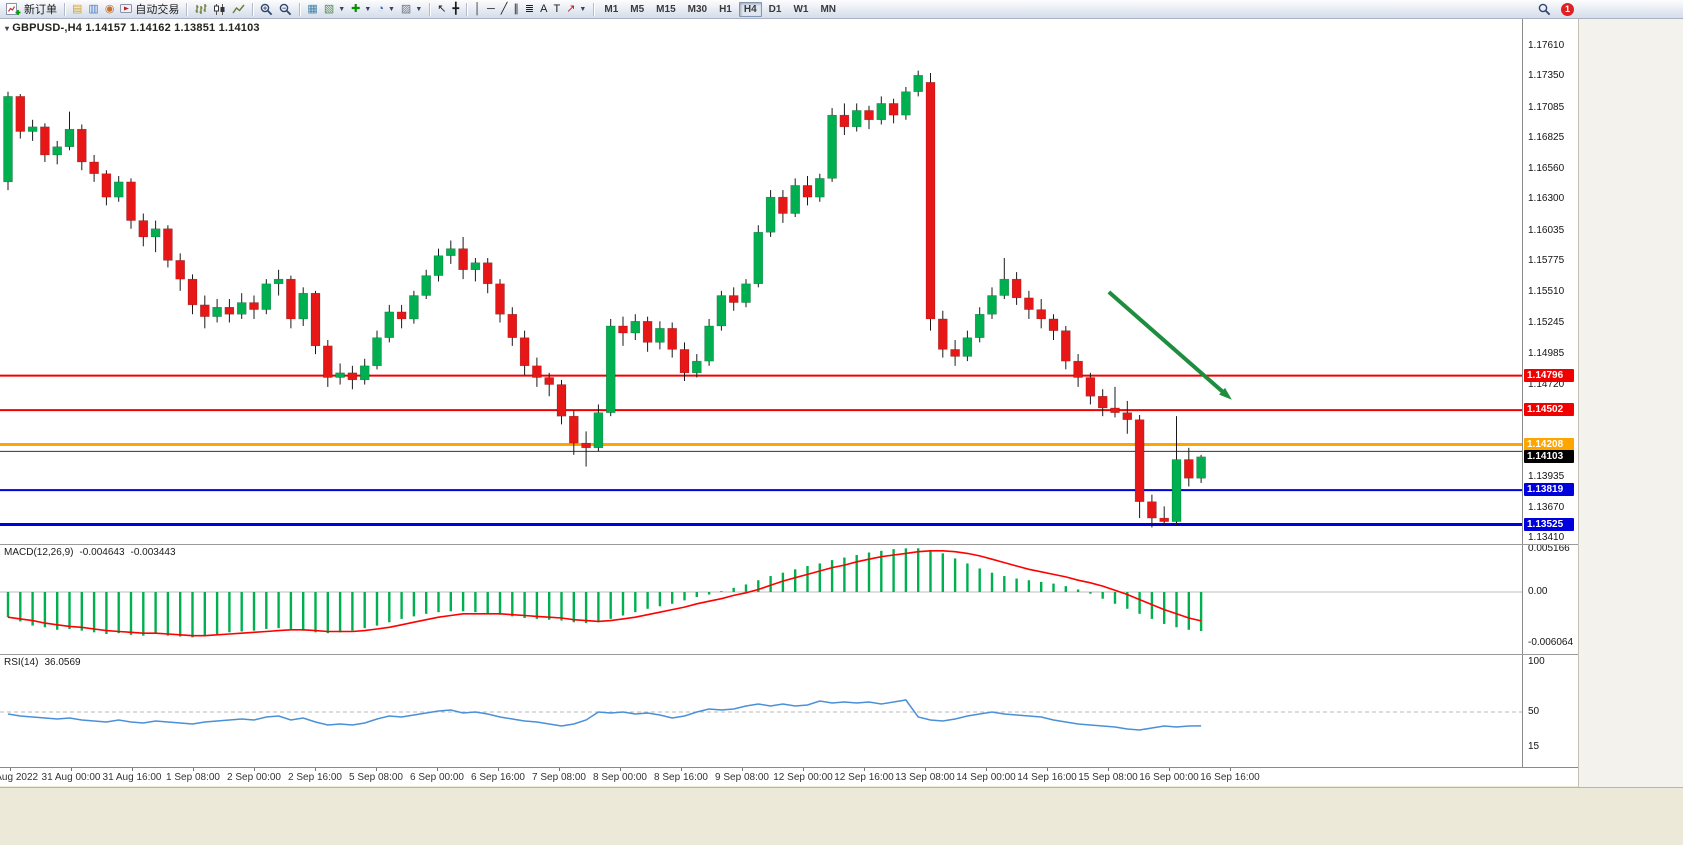 This screenshot has width=1683, height=845. Describe the element at coordinates (110, 9) in the screenshot. I see `navigator-button: ◉` at that location.